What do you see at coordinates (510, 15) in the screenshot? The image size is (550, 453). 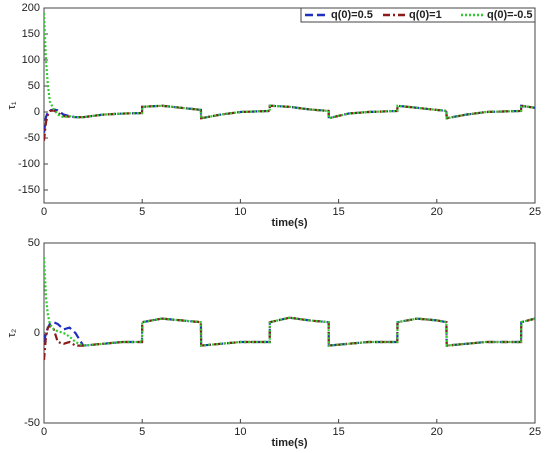 I see `legend-label: q(0)=-0.5` at bounding box center [510, 15].